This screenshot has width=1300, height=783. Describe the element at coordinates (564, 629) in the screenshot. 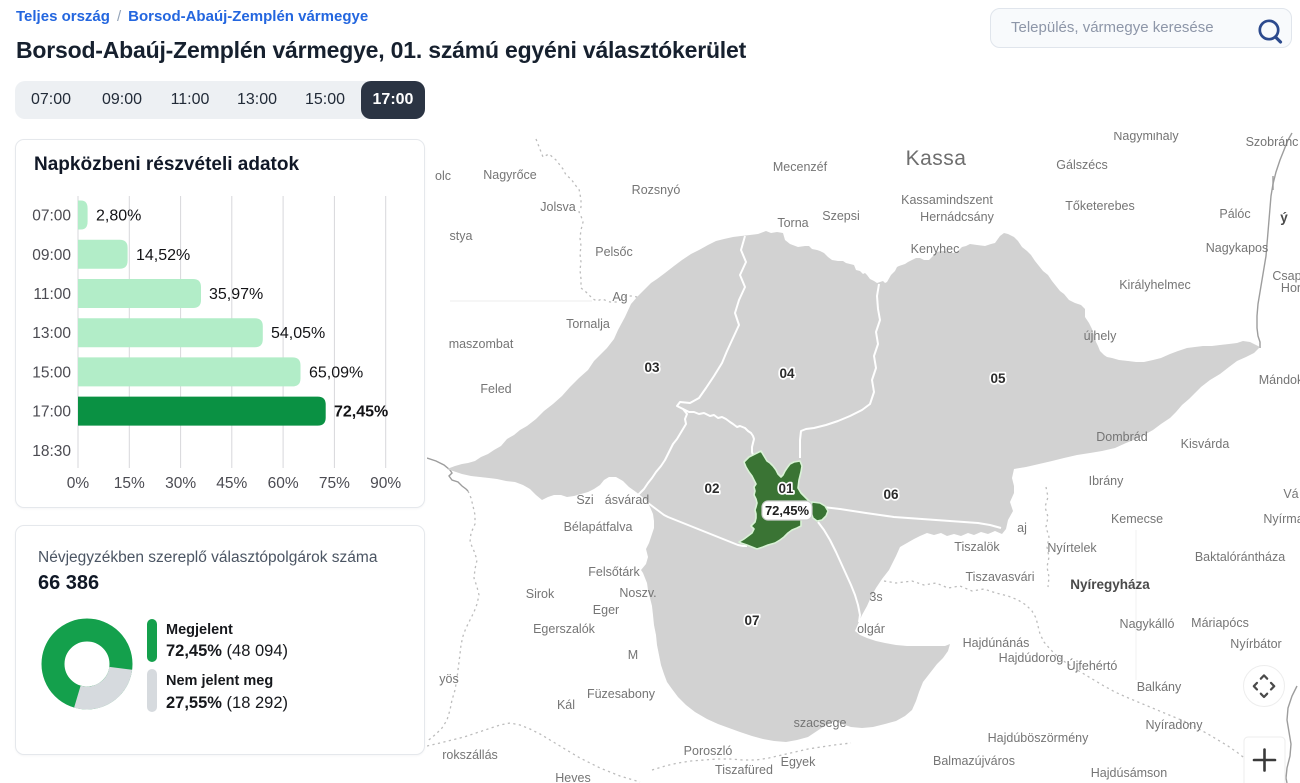

I see `svg-text: Egerszalók` at that location.